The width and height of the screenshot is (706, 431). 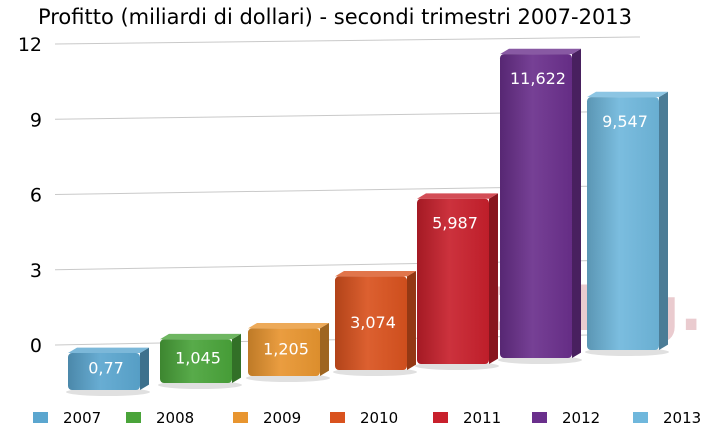 I want to click on y-tick-label: 9, so click(x=36, y=120).